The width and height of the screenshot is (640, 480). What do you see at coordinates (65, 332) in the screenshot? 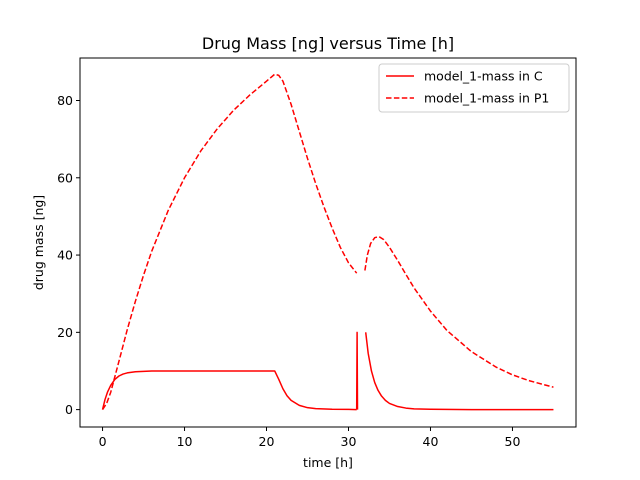
I see `y-tick-label: 20` at bounding box center [65, 332].